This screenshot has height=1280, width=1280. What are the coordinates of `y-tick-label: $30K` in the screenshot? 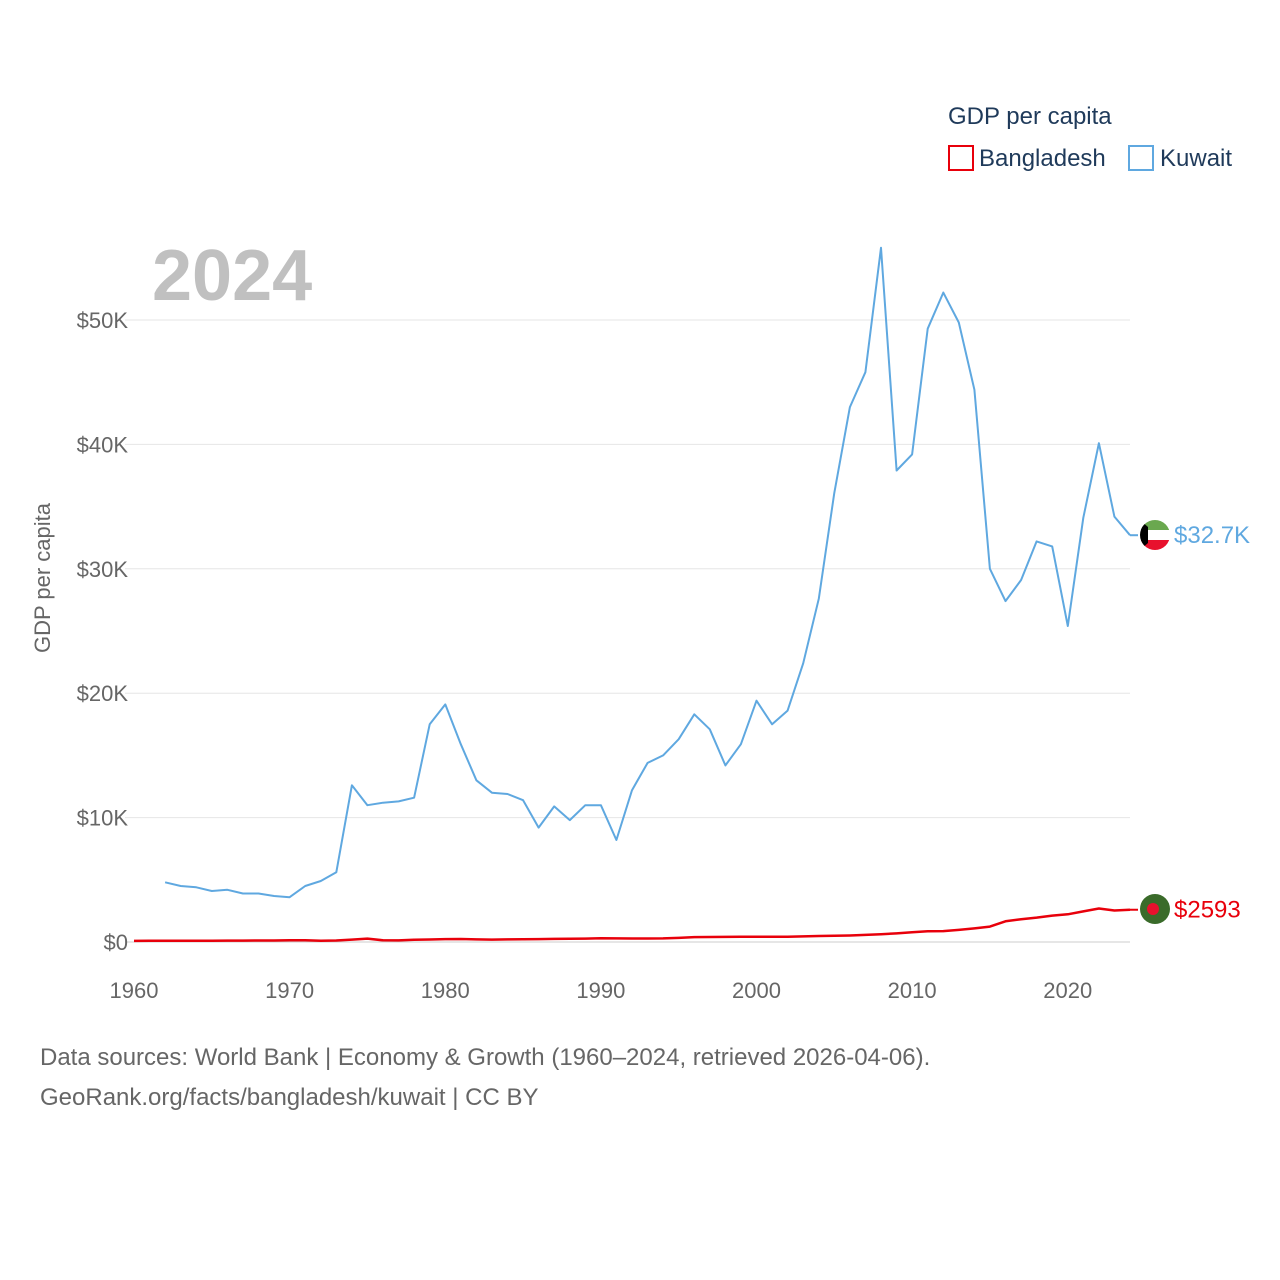 It's located at (103, 569).